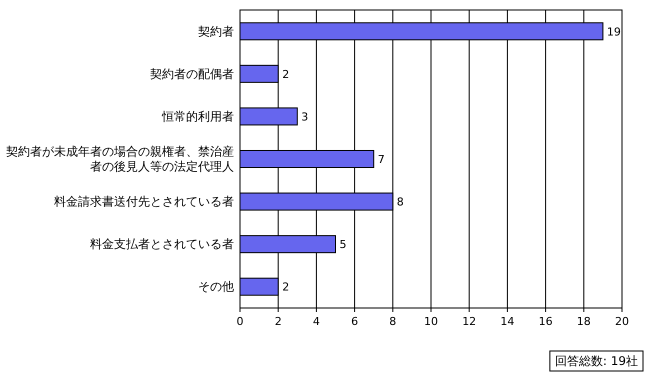 Image resolution: width=650 pixels, height=377 pixels. I want to click on x-tick-label: 18, so click(583, 321).